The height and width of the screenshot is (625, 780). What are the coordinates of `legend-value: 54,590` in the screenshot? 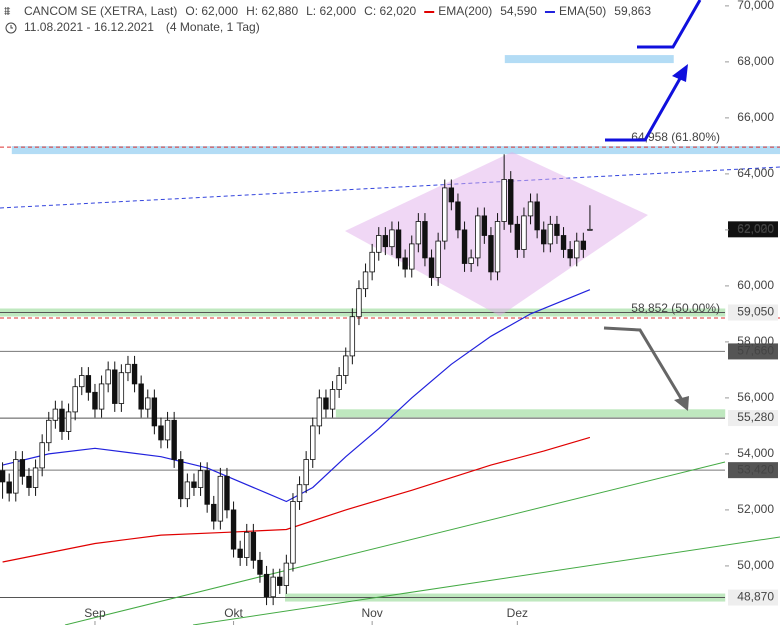 It's located at (518, 11).